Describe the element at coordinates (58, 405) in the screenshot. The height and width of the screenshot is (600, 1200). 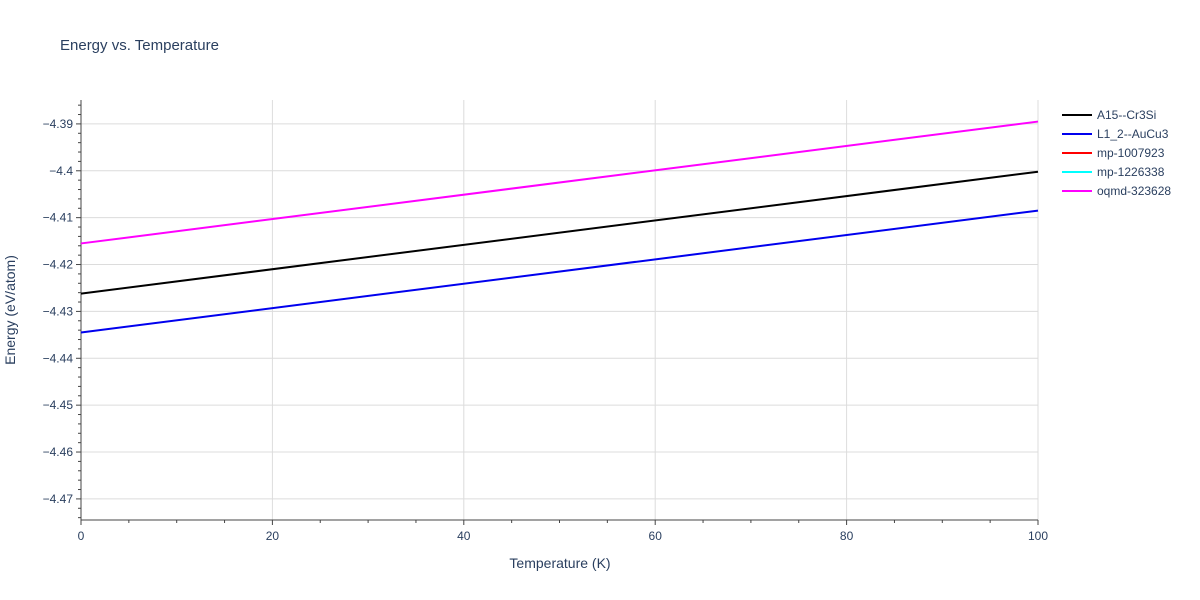
I see `y-tick-label: −4.45` at that location.